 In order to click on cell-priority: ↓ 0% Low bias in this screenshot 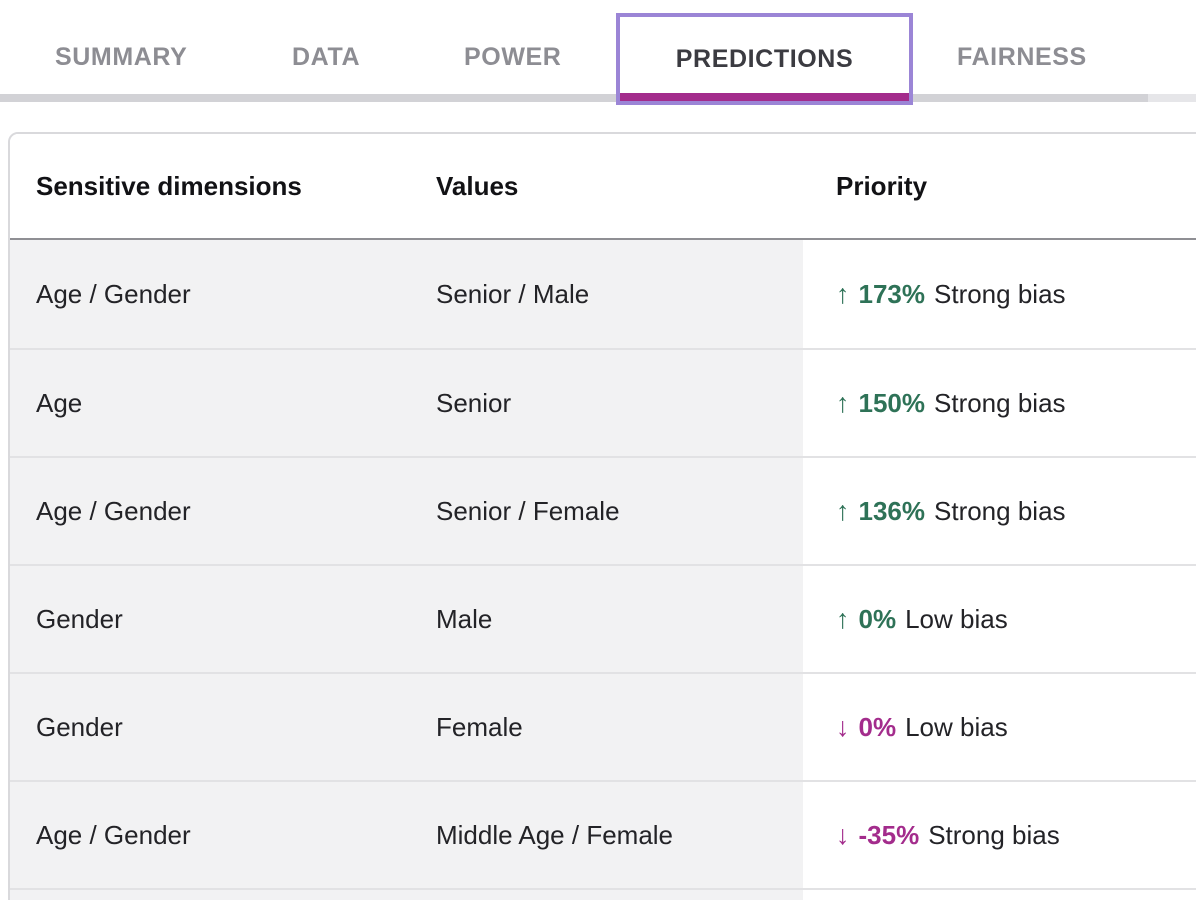, I will do `click(999, 727)`.